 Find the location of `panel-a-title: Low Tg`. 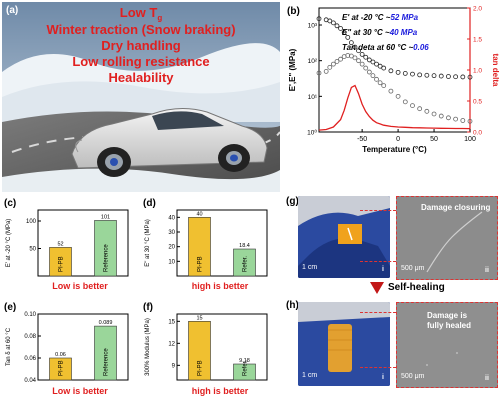

panel-a-title: Low Tg is located at coordinates (141, 16).